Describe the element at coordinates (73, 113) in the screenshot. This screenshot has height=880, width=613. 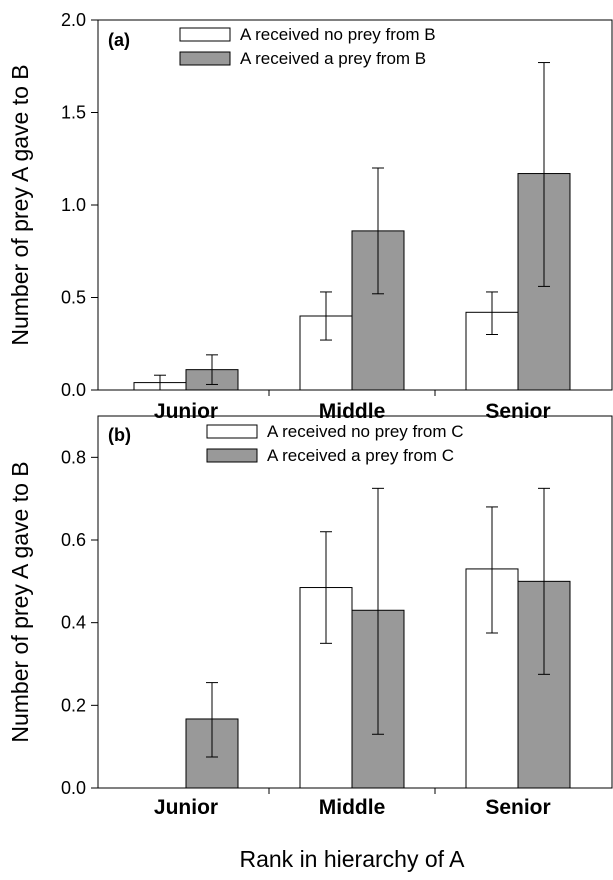
I see `y-tick-label: 1.5` at that location.